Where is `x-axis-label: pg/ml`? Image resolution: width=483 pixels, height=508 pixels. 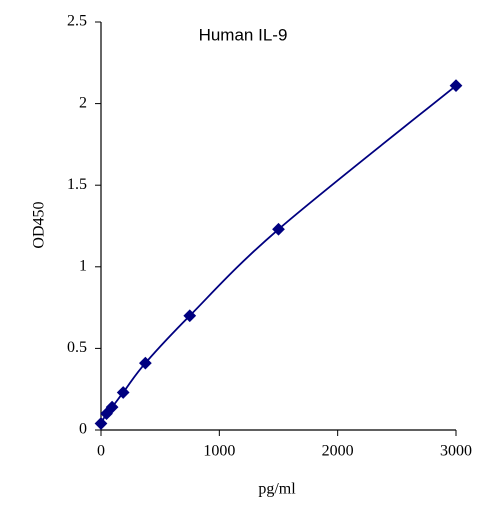 x-axis-label: pg/ml is located at coordinates (277, 489).